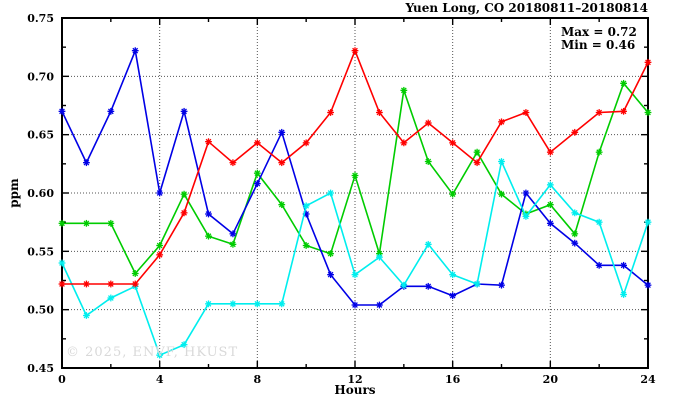 Image resolution: width=674 pixels, height=409 pixels. What do you see at coordinates (40, 310) in the screenshot?
I see `y-tick-label: 0.50` at bounding box center [40, 310].